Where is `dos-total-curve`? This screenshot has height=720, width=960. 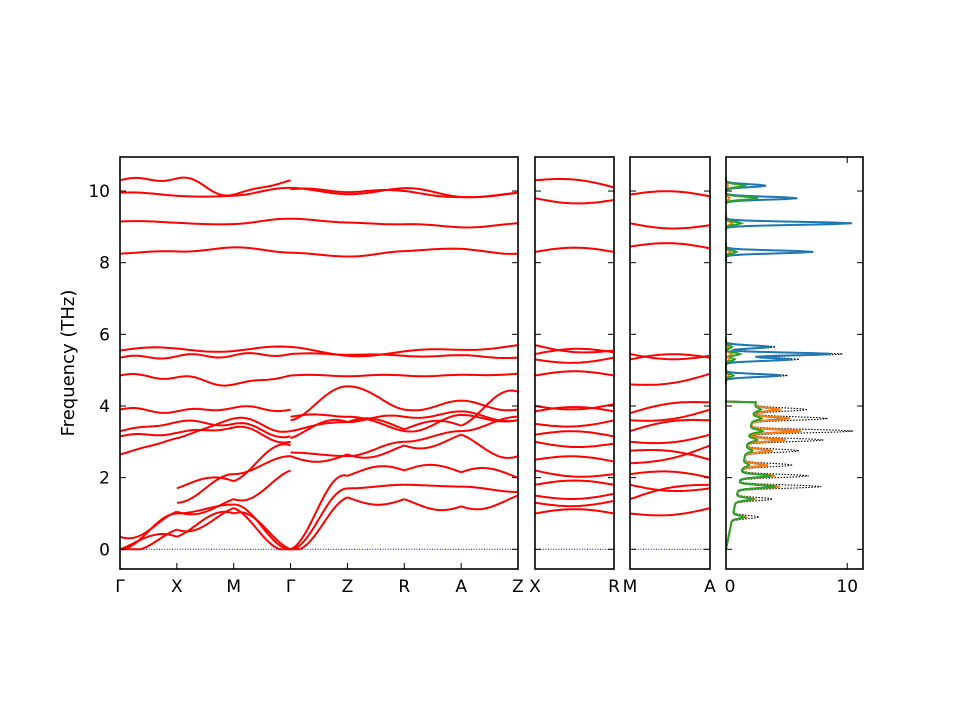 dos-total-curve is located at coordinates (789, 475).